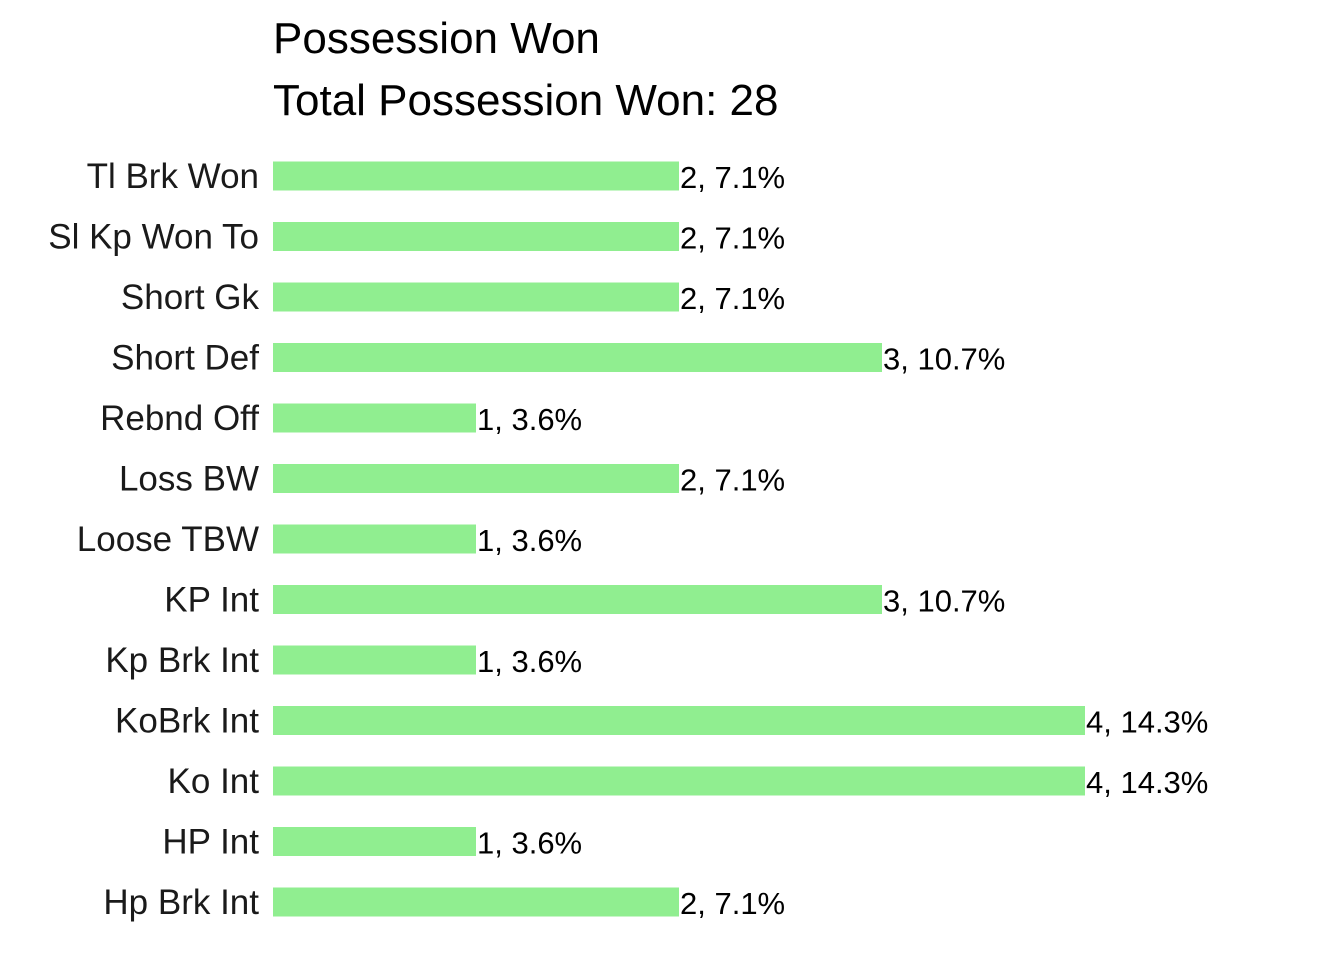 Image resolution: width=1344 pixels, height=960 pixels. What do you see at coordinates (182, 660) in the screenshot?
I see `category-label: Kp Brk Int` at bounding box center [182, 660].